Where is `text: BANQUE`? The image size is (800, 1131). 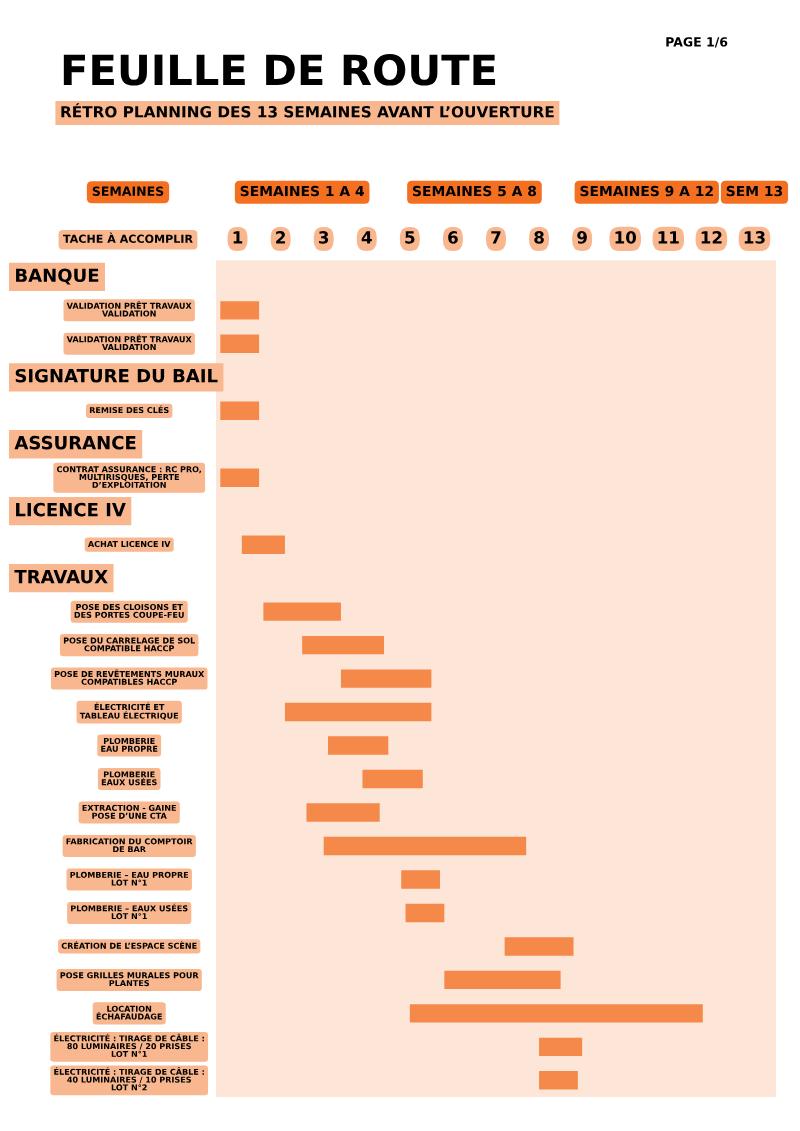 text: BANQUE is located at coordinates (57, 276).